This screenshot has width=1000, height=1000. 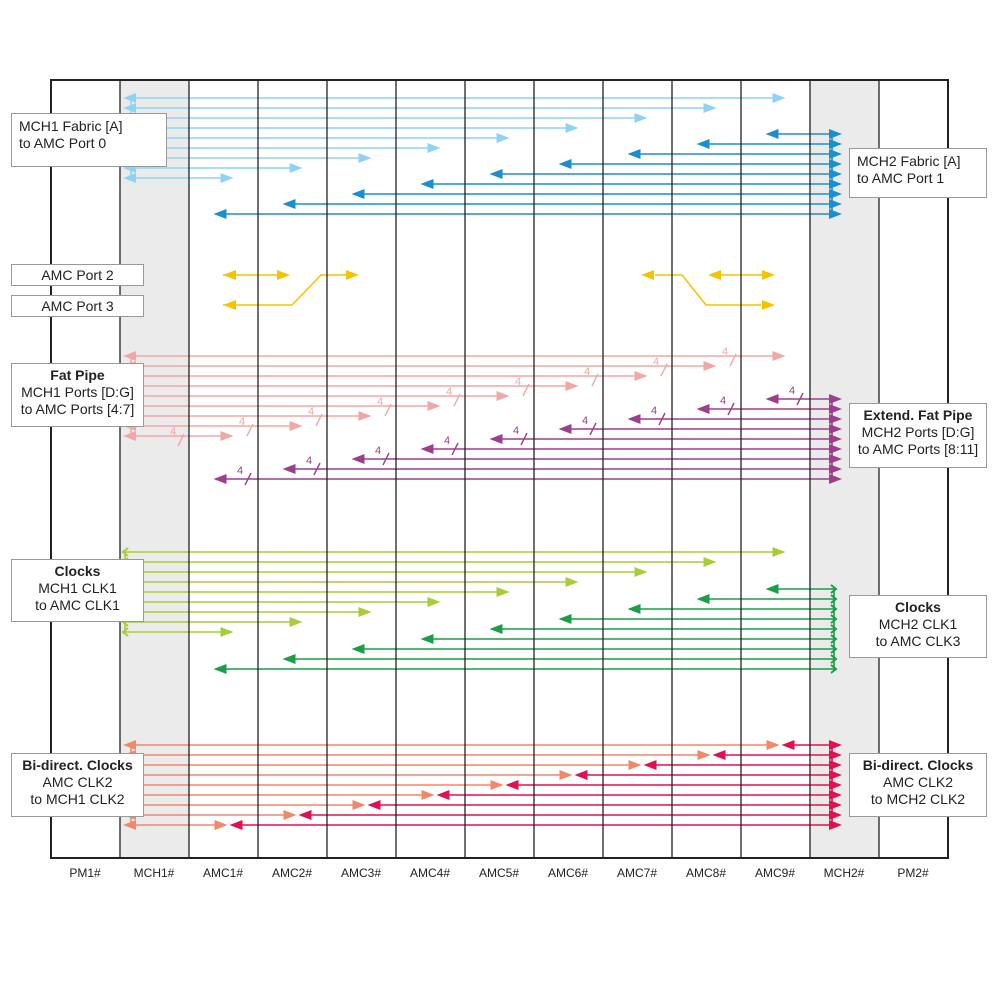 What do you see at coordinates (222, 873) in the screenshot?
I see `slot-label-amc1: AMC1#` at bounding box center [222, 873].